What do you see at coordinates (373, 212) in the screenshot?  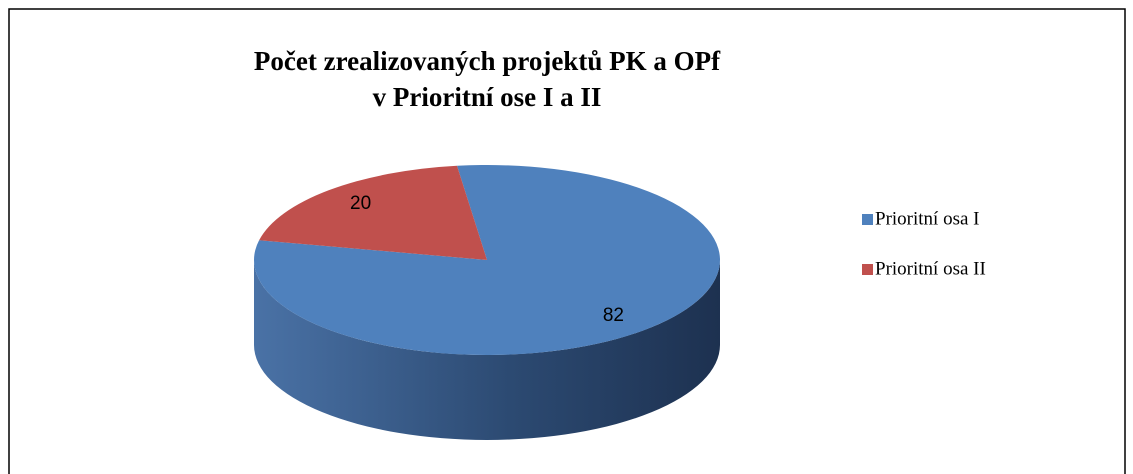 I see `pie-slice` at bounding box center [373, 212].